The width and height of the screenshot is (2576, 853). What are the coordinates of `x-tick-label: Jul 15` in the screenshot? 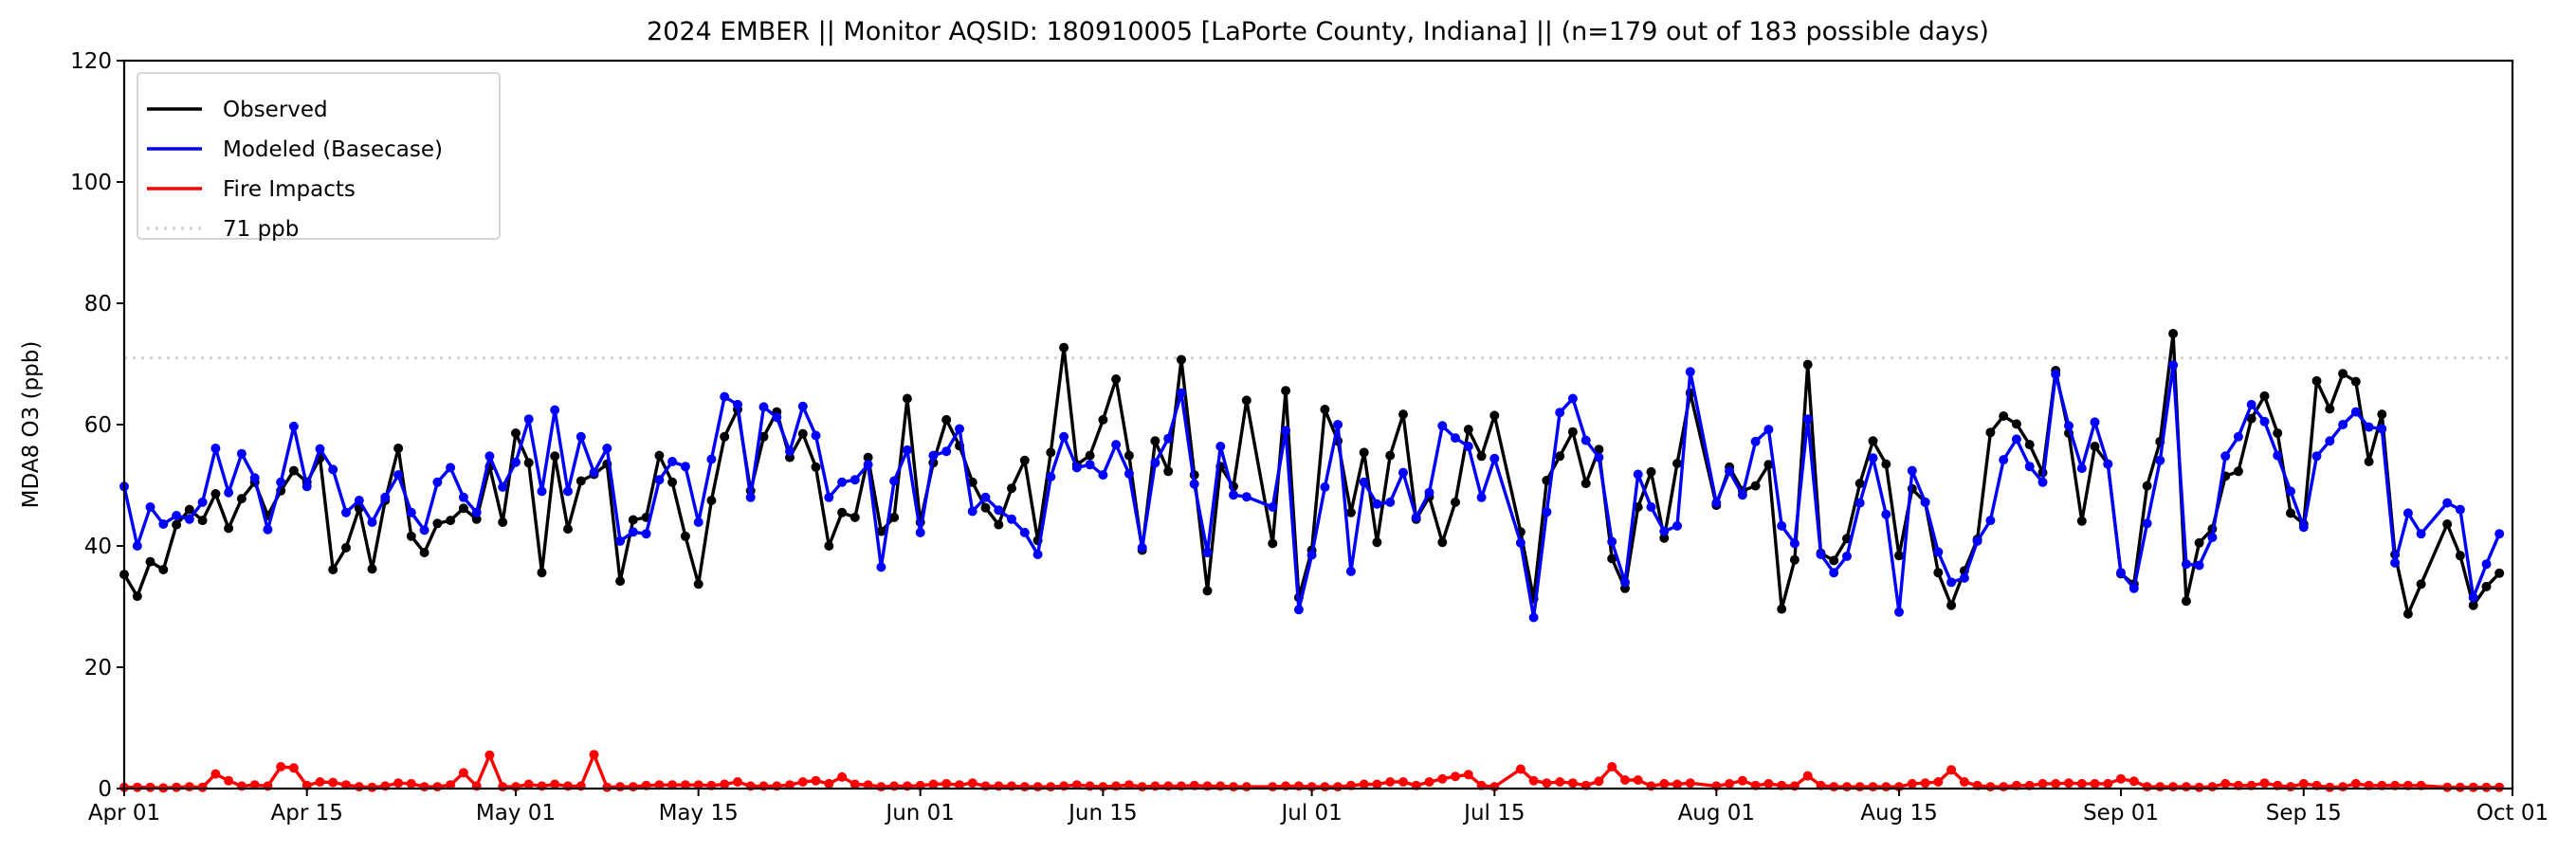 It's located at (1493, 813).